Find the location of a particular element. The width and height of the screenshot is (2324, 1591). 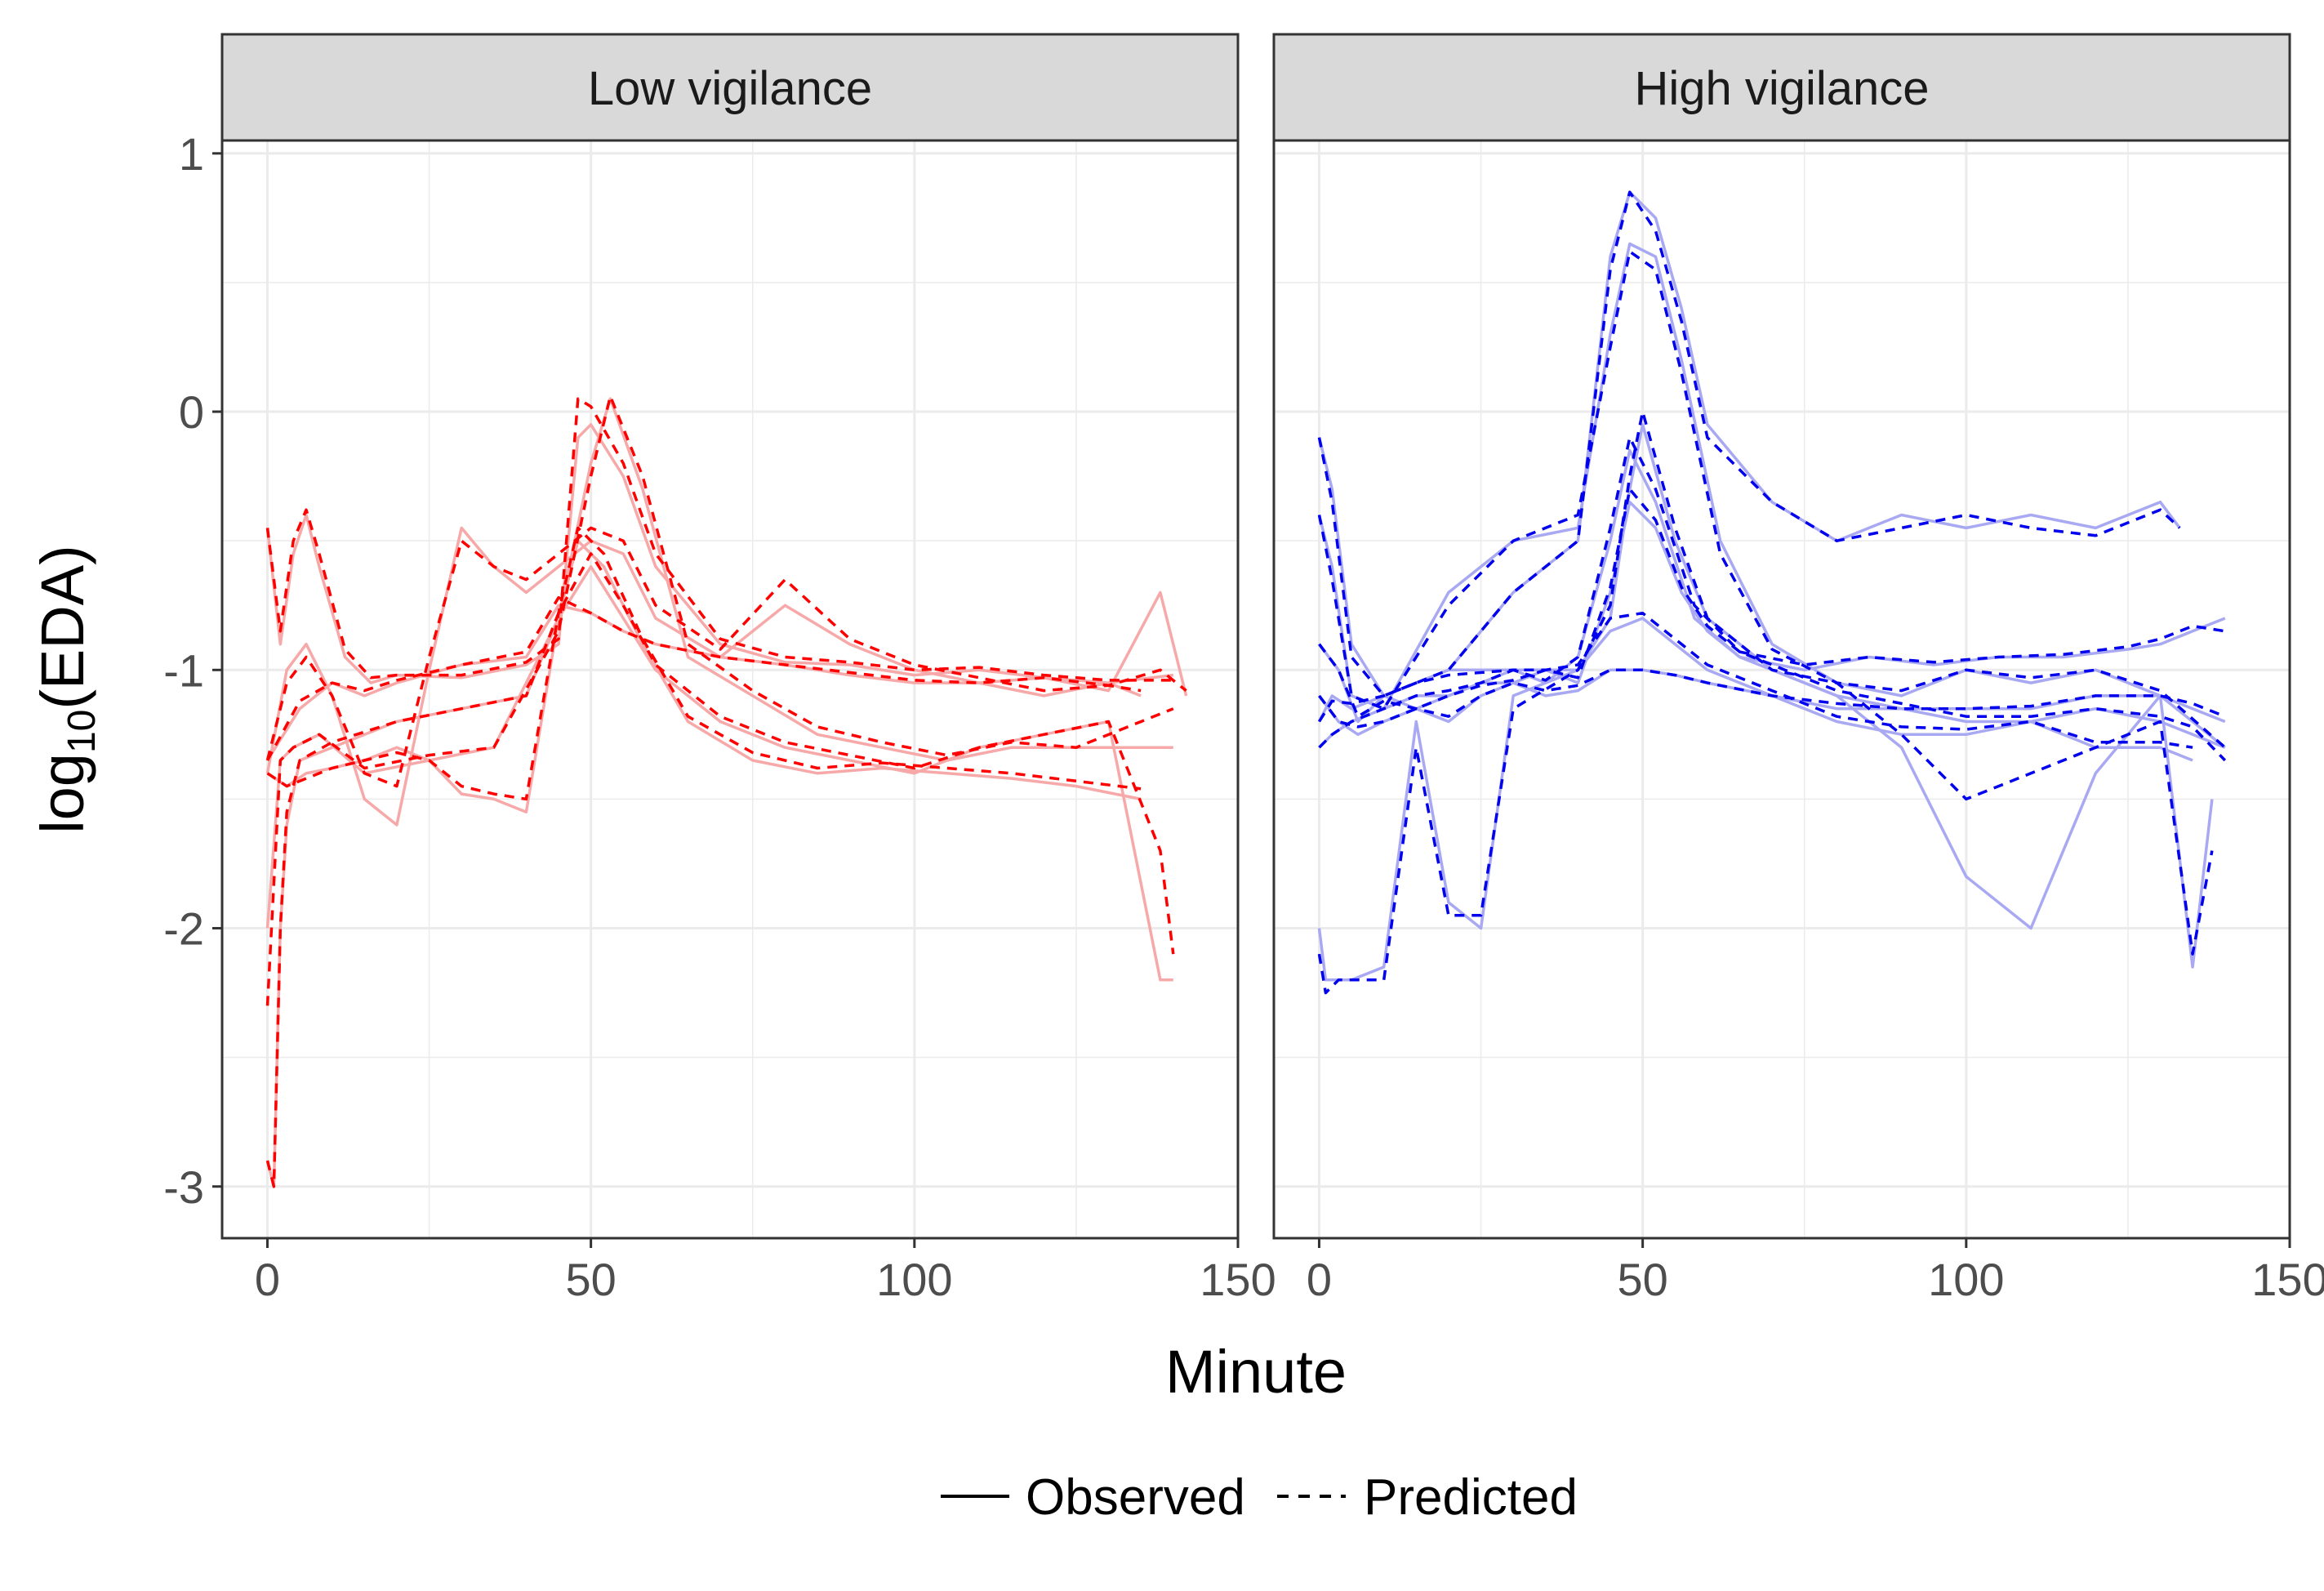

y-axis-ticks: 1 0 -1 -2 -3 is located at coordinates (192, 670).